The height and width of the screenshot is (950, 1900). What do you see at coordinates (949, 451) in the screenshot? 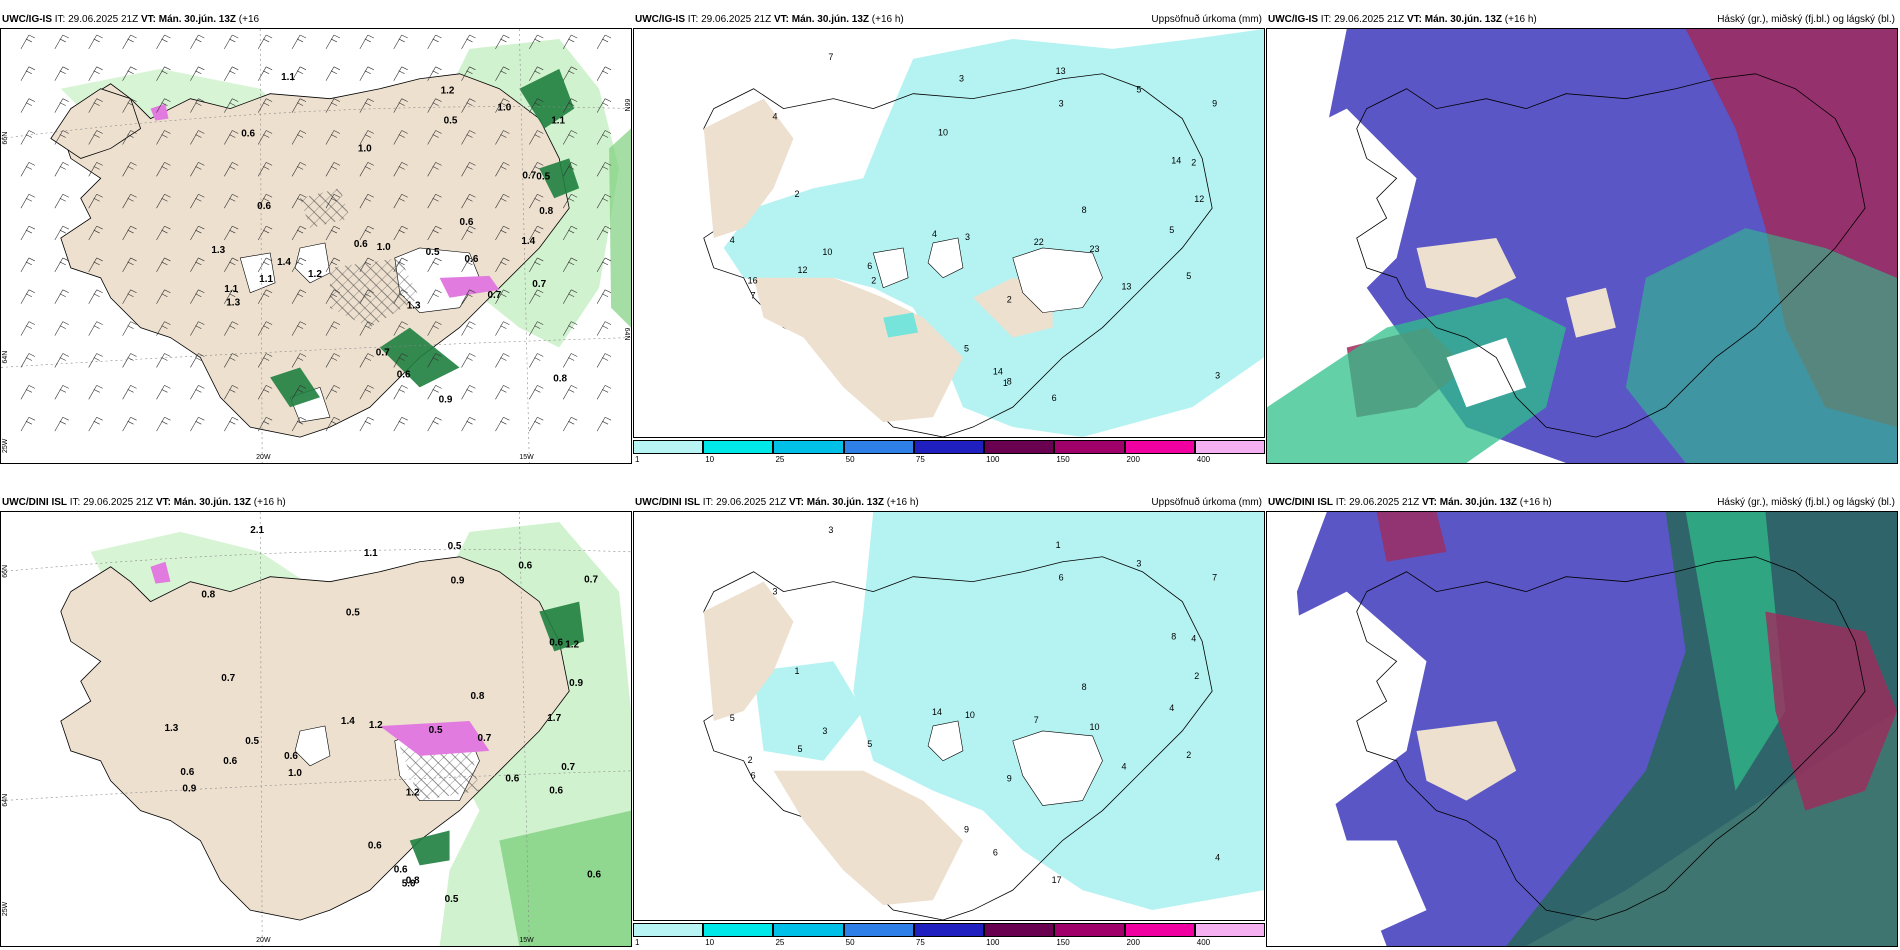
I see `colorbar: 1 10 25 50 75 100 150 200 400` at bounding box center [949, 451].